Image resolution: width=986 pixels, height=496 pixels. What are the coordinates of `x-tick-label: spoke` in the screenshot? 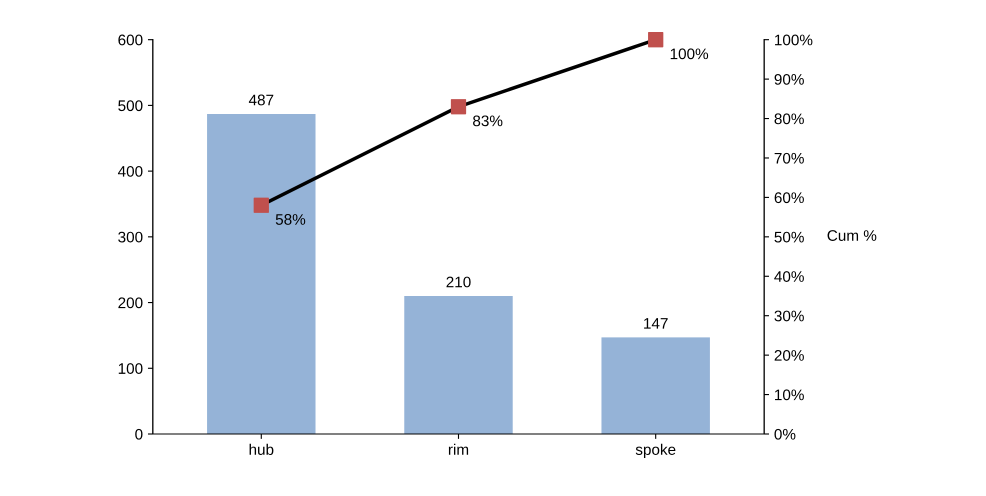 It's located at (656, 451).